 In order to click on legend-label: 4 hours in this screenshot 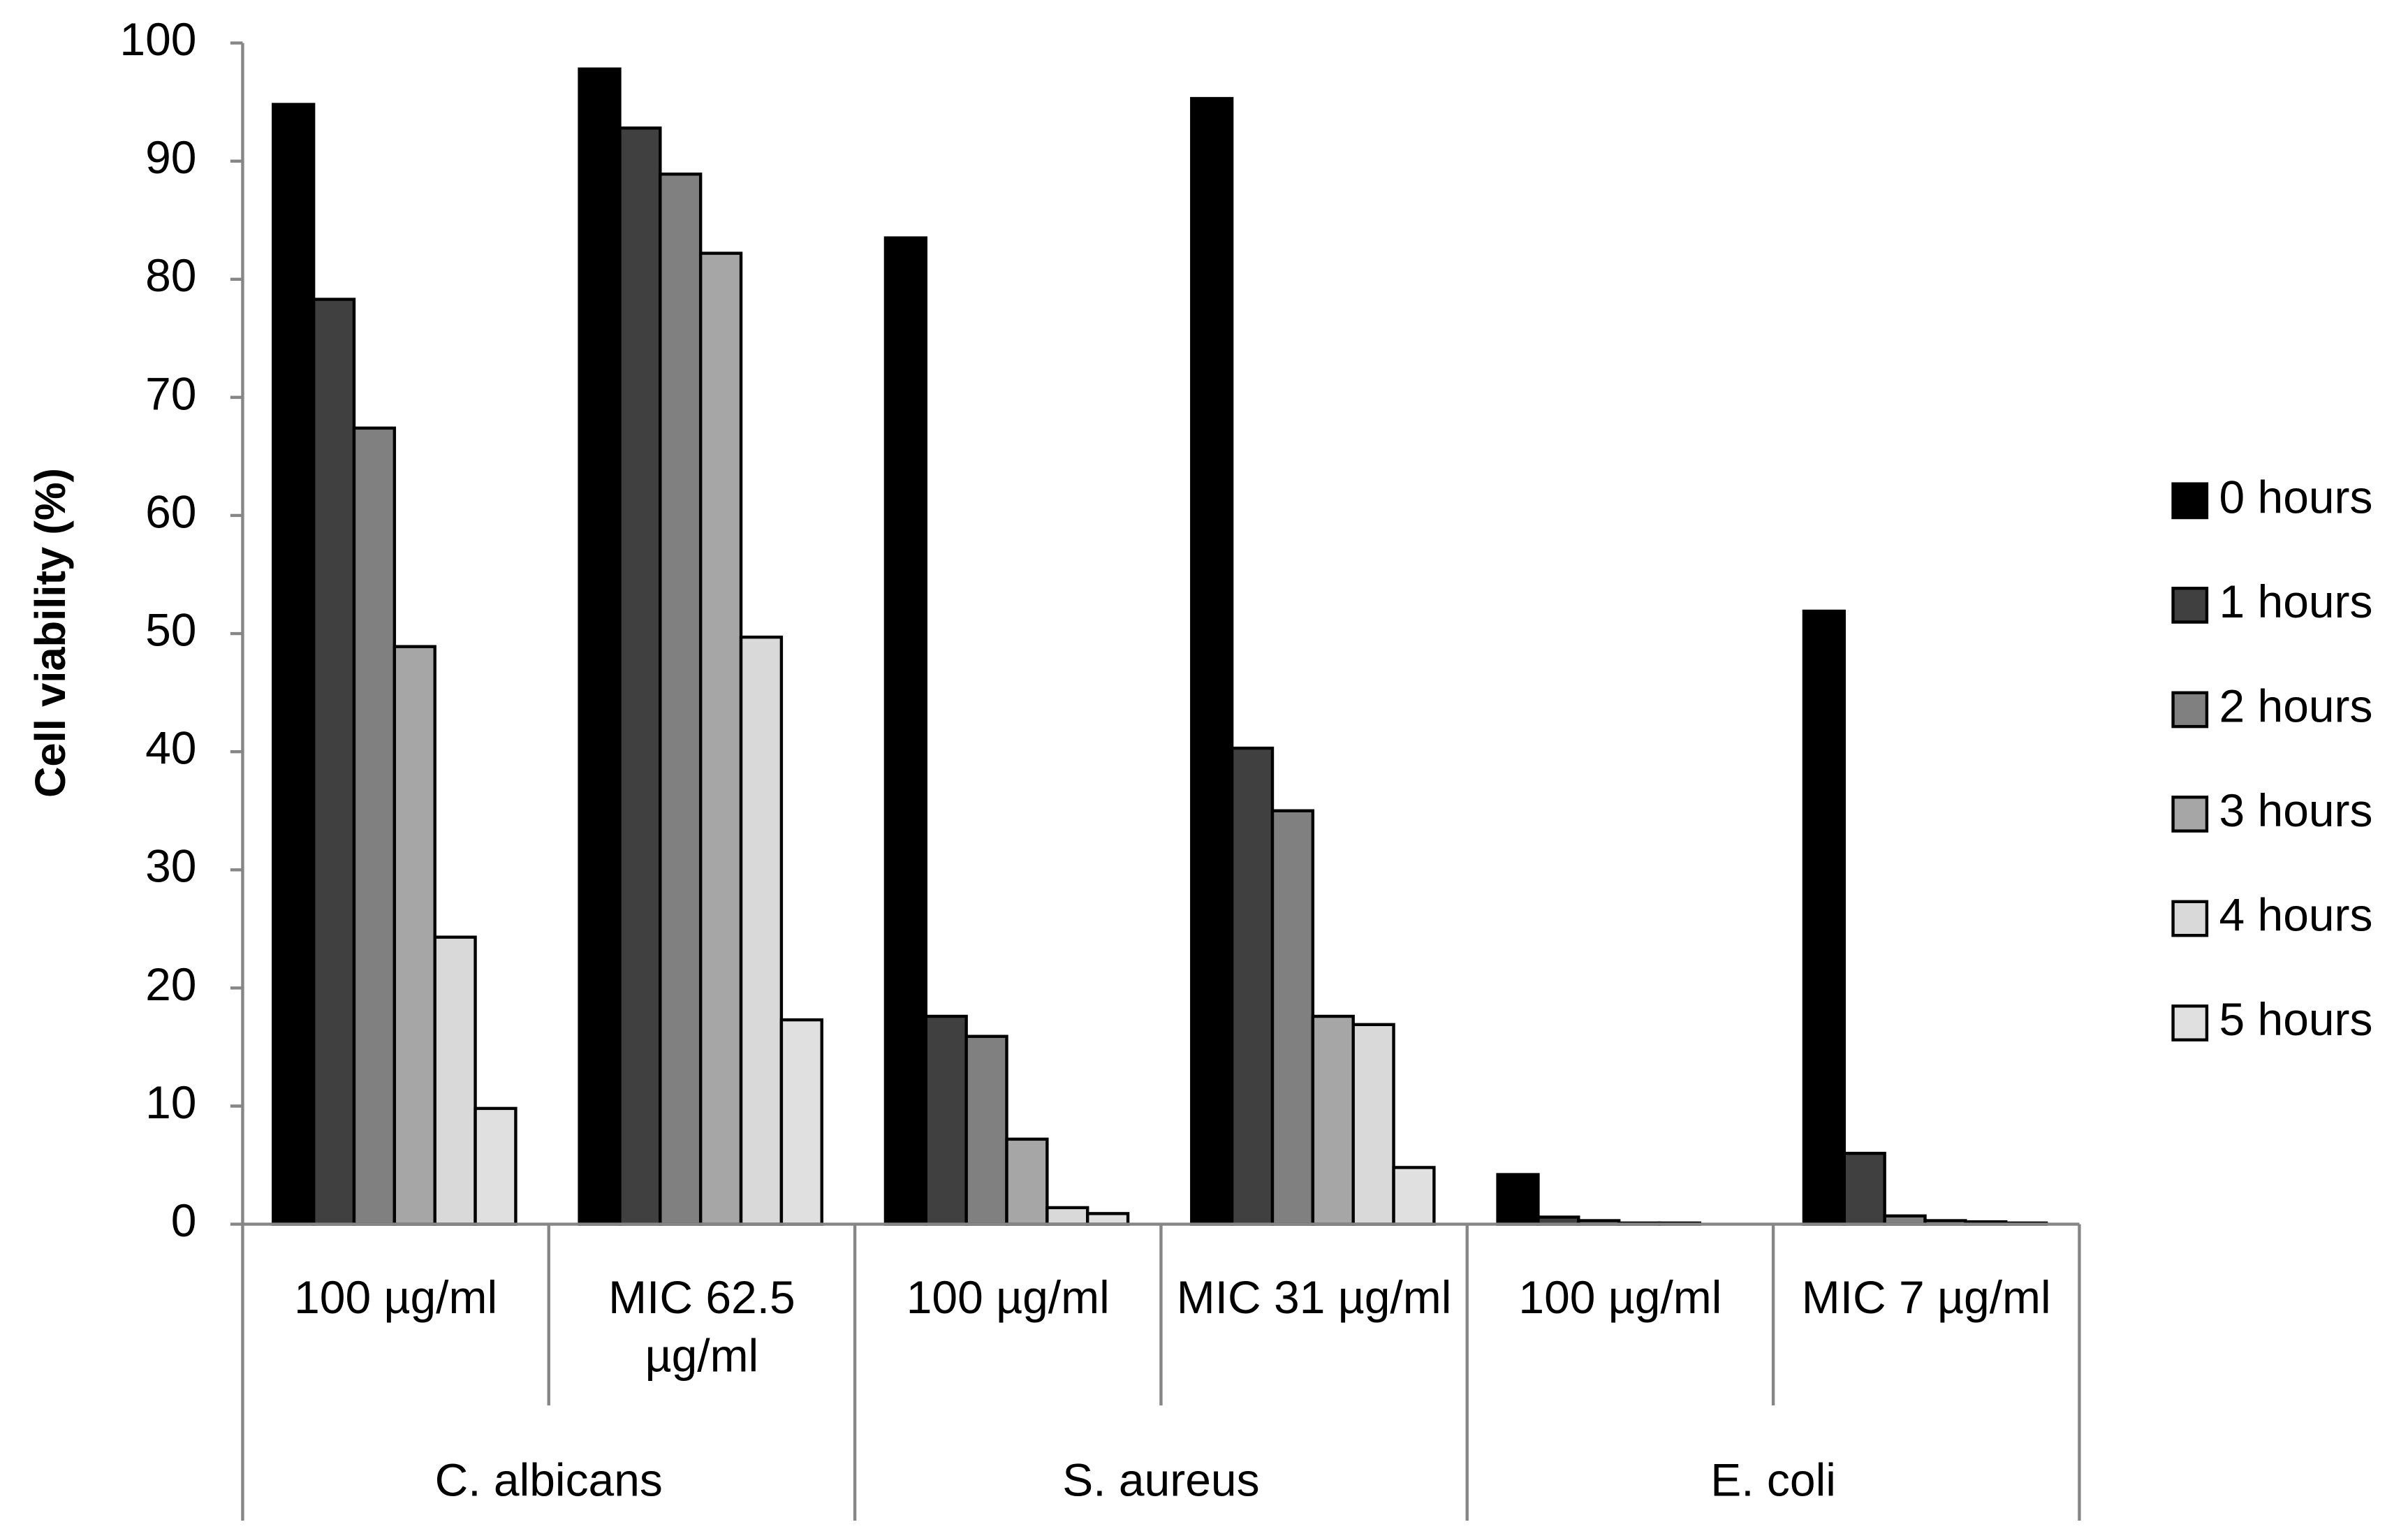, I will do `click(2296, 914)`.